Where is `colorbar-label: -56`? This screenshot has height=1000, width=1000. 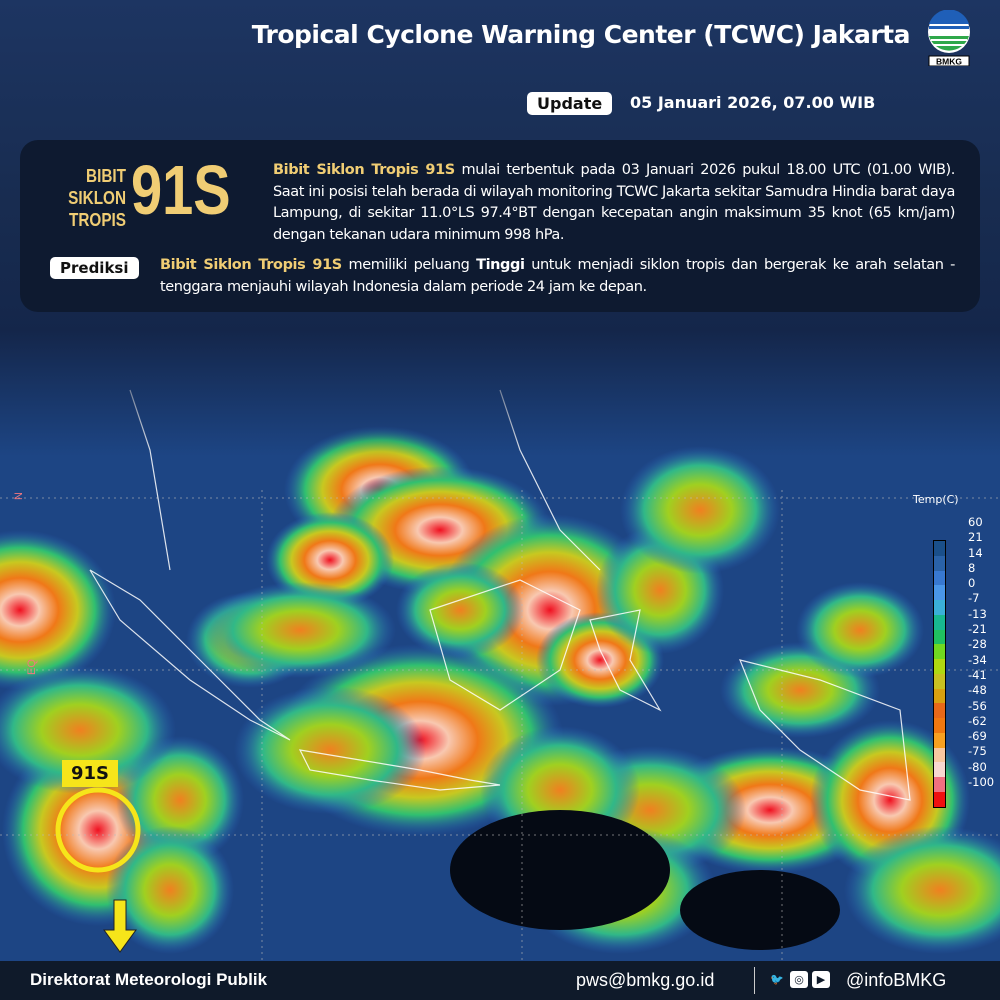 colorbar-label: -56 is located at coordinates (977, 705).